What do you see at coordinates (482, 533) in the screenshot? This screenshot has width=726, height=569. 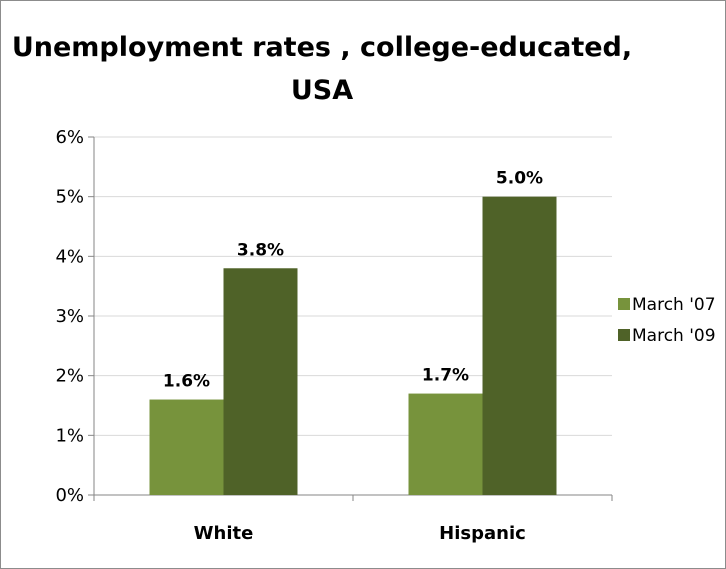 I see `x-category-label: Hispanic` at bounding box center [482, 533].